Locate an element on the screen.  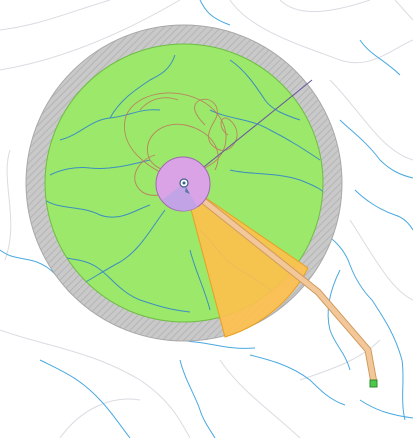
bearing-line is located at coordinates (248, 131).